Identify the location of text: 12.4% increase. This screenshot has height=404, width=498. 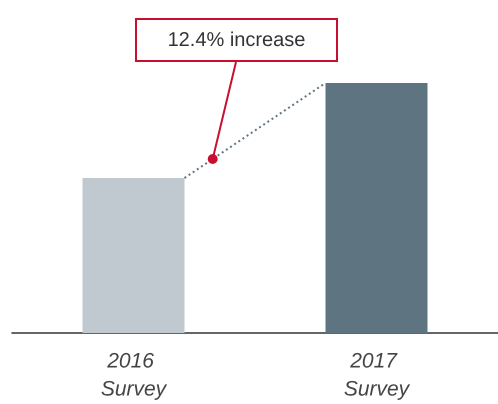
(236, 40).